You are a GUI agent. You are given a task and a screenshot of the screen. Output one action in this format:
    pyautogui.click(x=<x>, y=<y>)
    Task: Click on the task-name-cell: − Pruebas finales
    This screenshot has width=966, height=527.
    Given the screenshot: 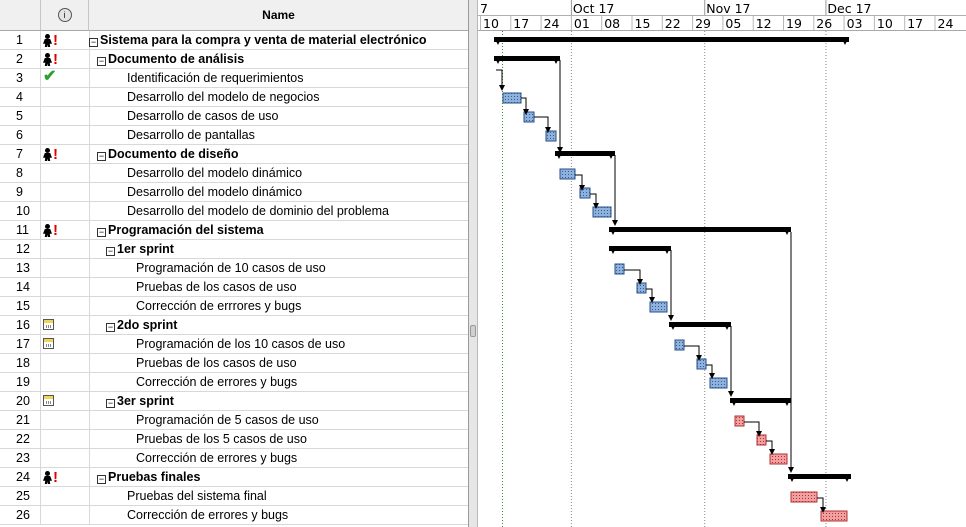 What is the action you would take?
    pyautogui.click(x=278, y=477)
    